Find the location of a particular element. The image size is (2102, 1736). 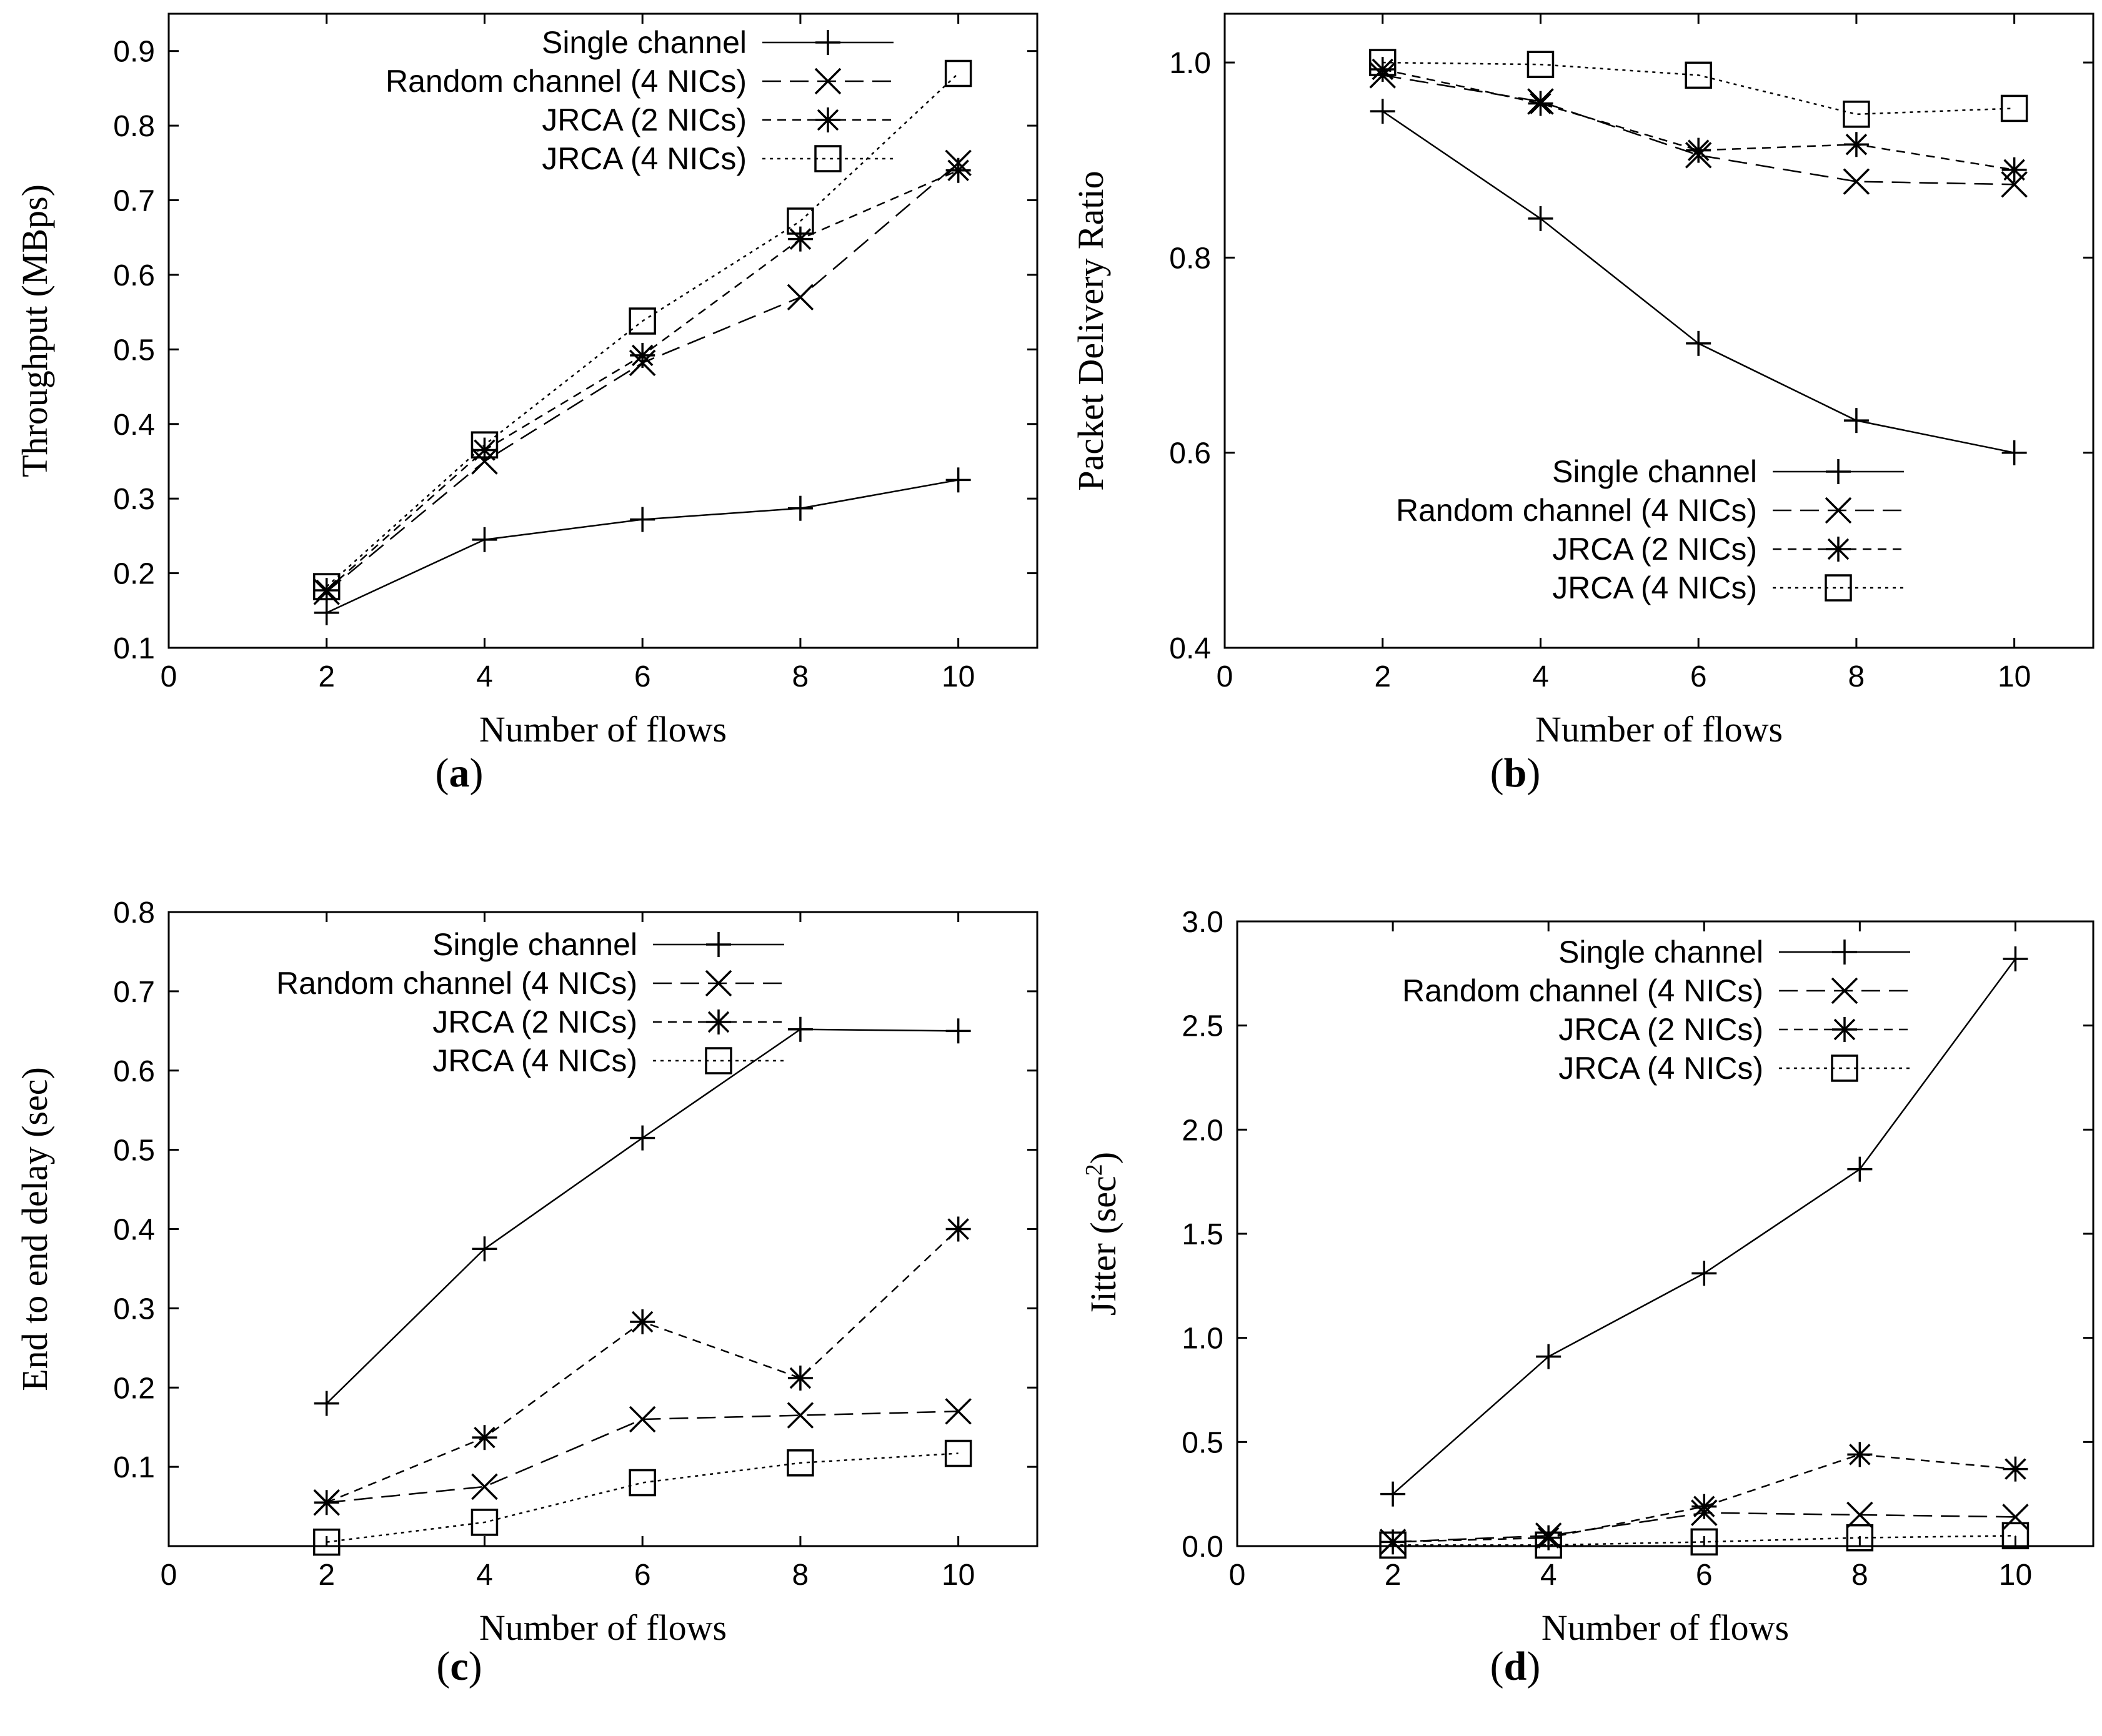

y-axis-label: Throughput (MBps) is located at coordinates (35, 330).